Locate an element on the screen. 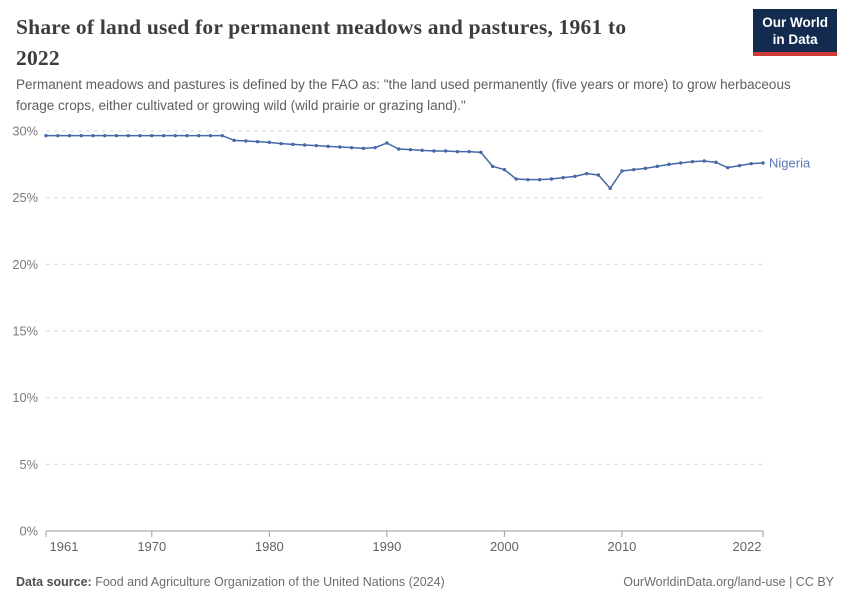  data-point-nigeria-1987 is located at coordinates (351, 147).